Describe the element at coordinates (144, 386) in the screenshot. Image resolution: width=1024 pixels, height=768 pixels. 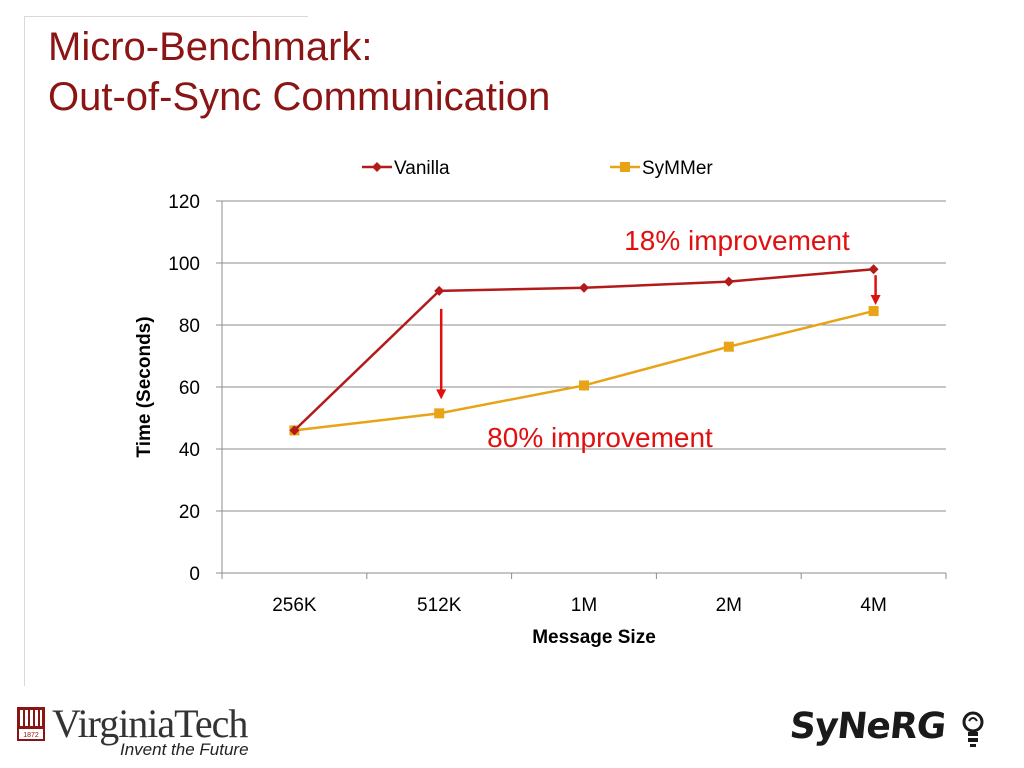
I see `y-axis-title: Time (Seconds)` at that location.